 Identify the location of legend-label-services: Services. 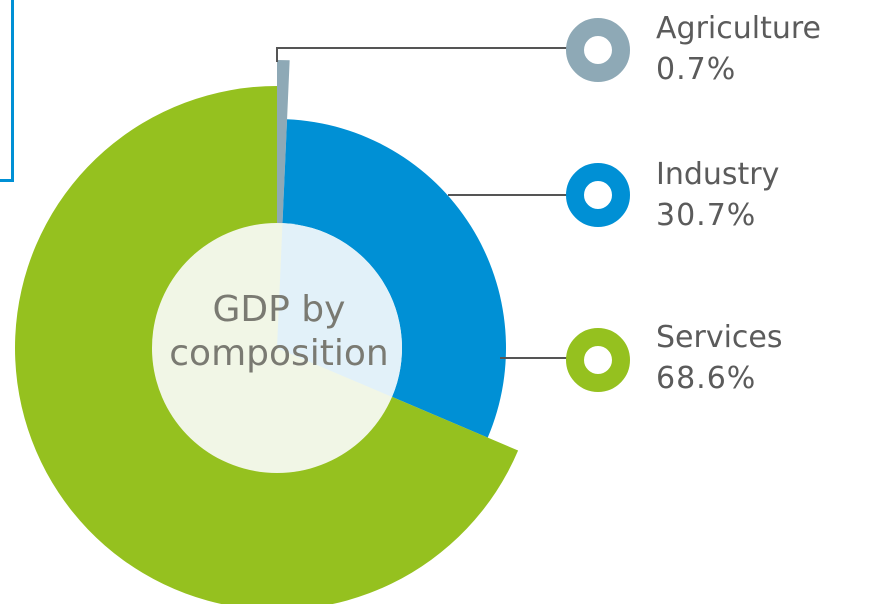
(719, 337).